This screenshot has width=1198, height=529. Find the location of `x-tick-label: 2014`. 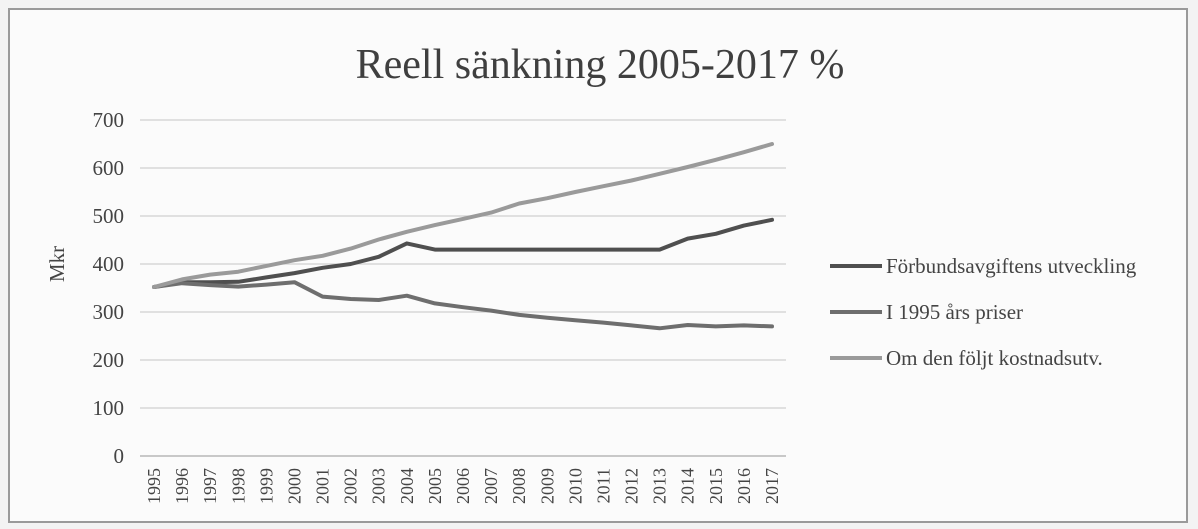

x-tick-label: 2014 is located at coordinates (688, 486).